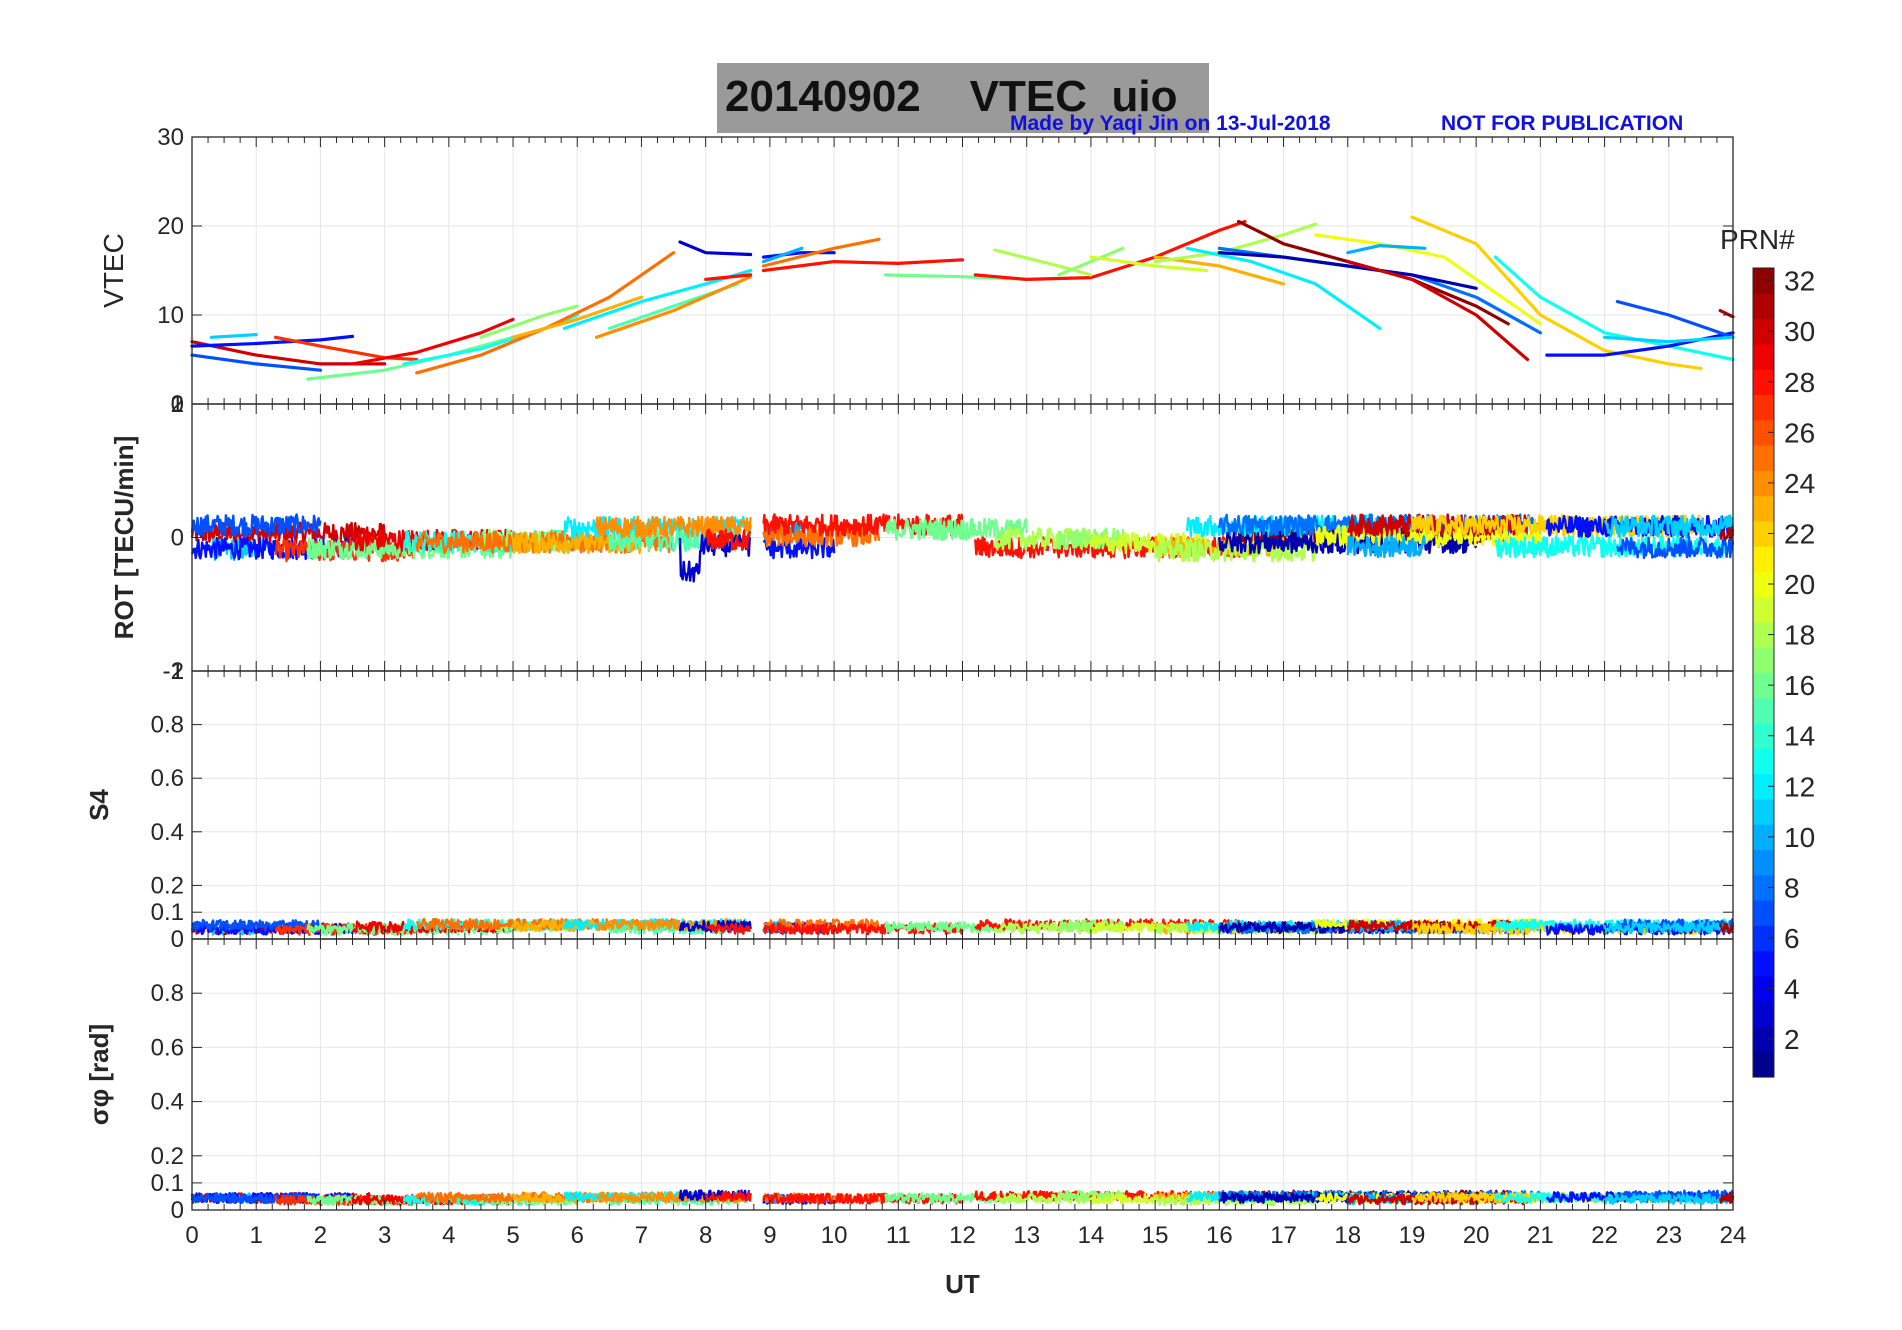  I want to click on x-tick-labels: 0 1 2 3 4 5 6 7 8 9 10 11 12 13 14 15 16 17 18 19 20 21 22 23 24, so click(965, 1235).